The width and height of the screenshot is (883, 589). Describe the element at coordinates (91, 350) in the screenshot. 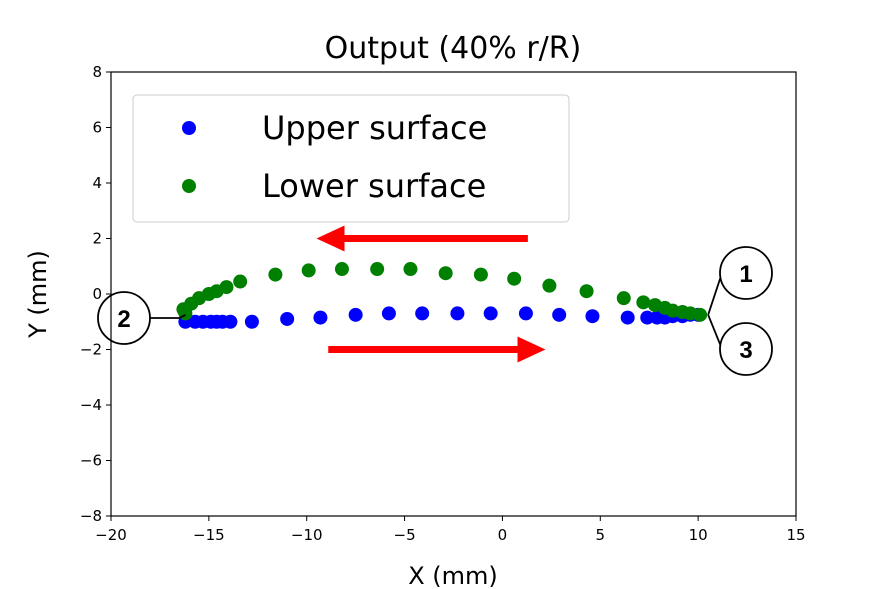

I see `y-tick-label: −2` at that location.